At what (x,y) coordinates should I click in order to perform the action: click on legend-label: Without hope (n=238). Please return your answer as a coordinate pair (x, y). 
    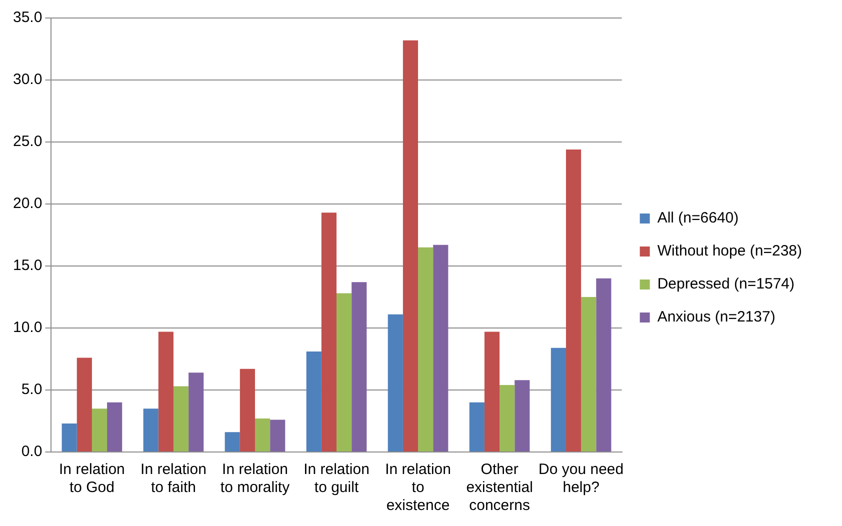
    Looking at the image, I should click on (729, 251).